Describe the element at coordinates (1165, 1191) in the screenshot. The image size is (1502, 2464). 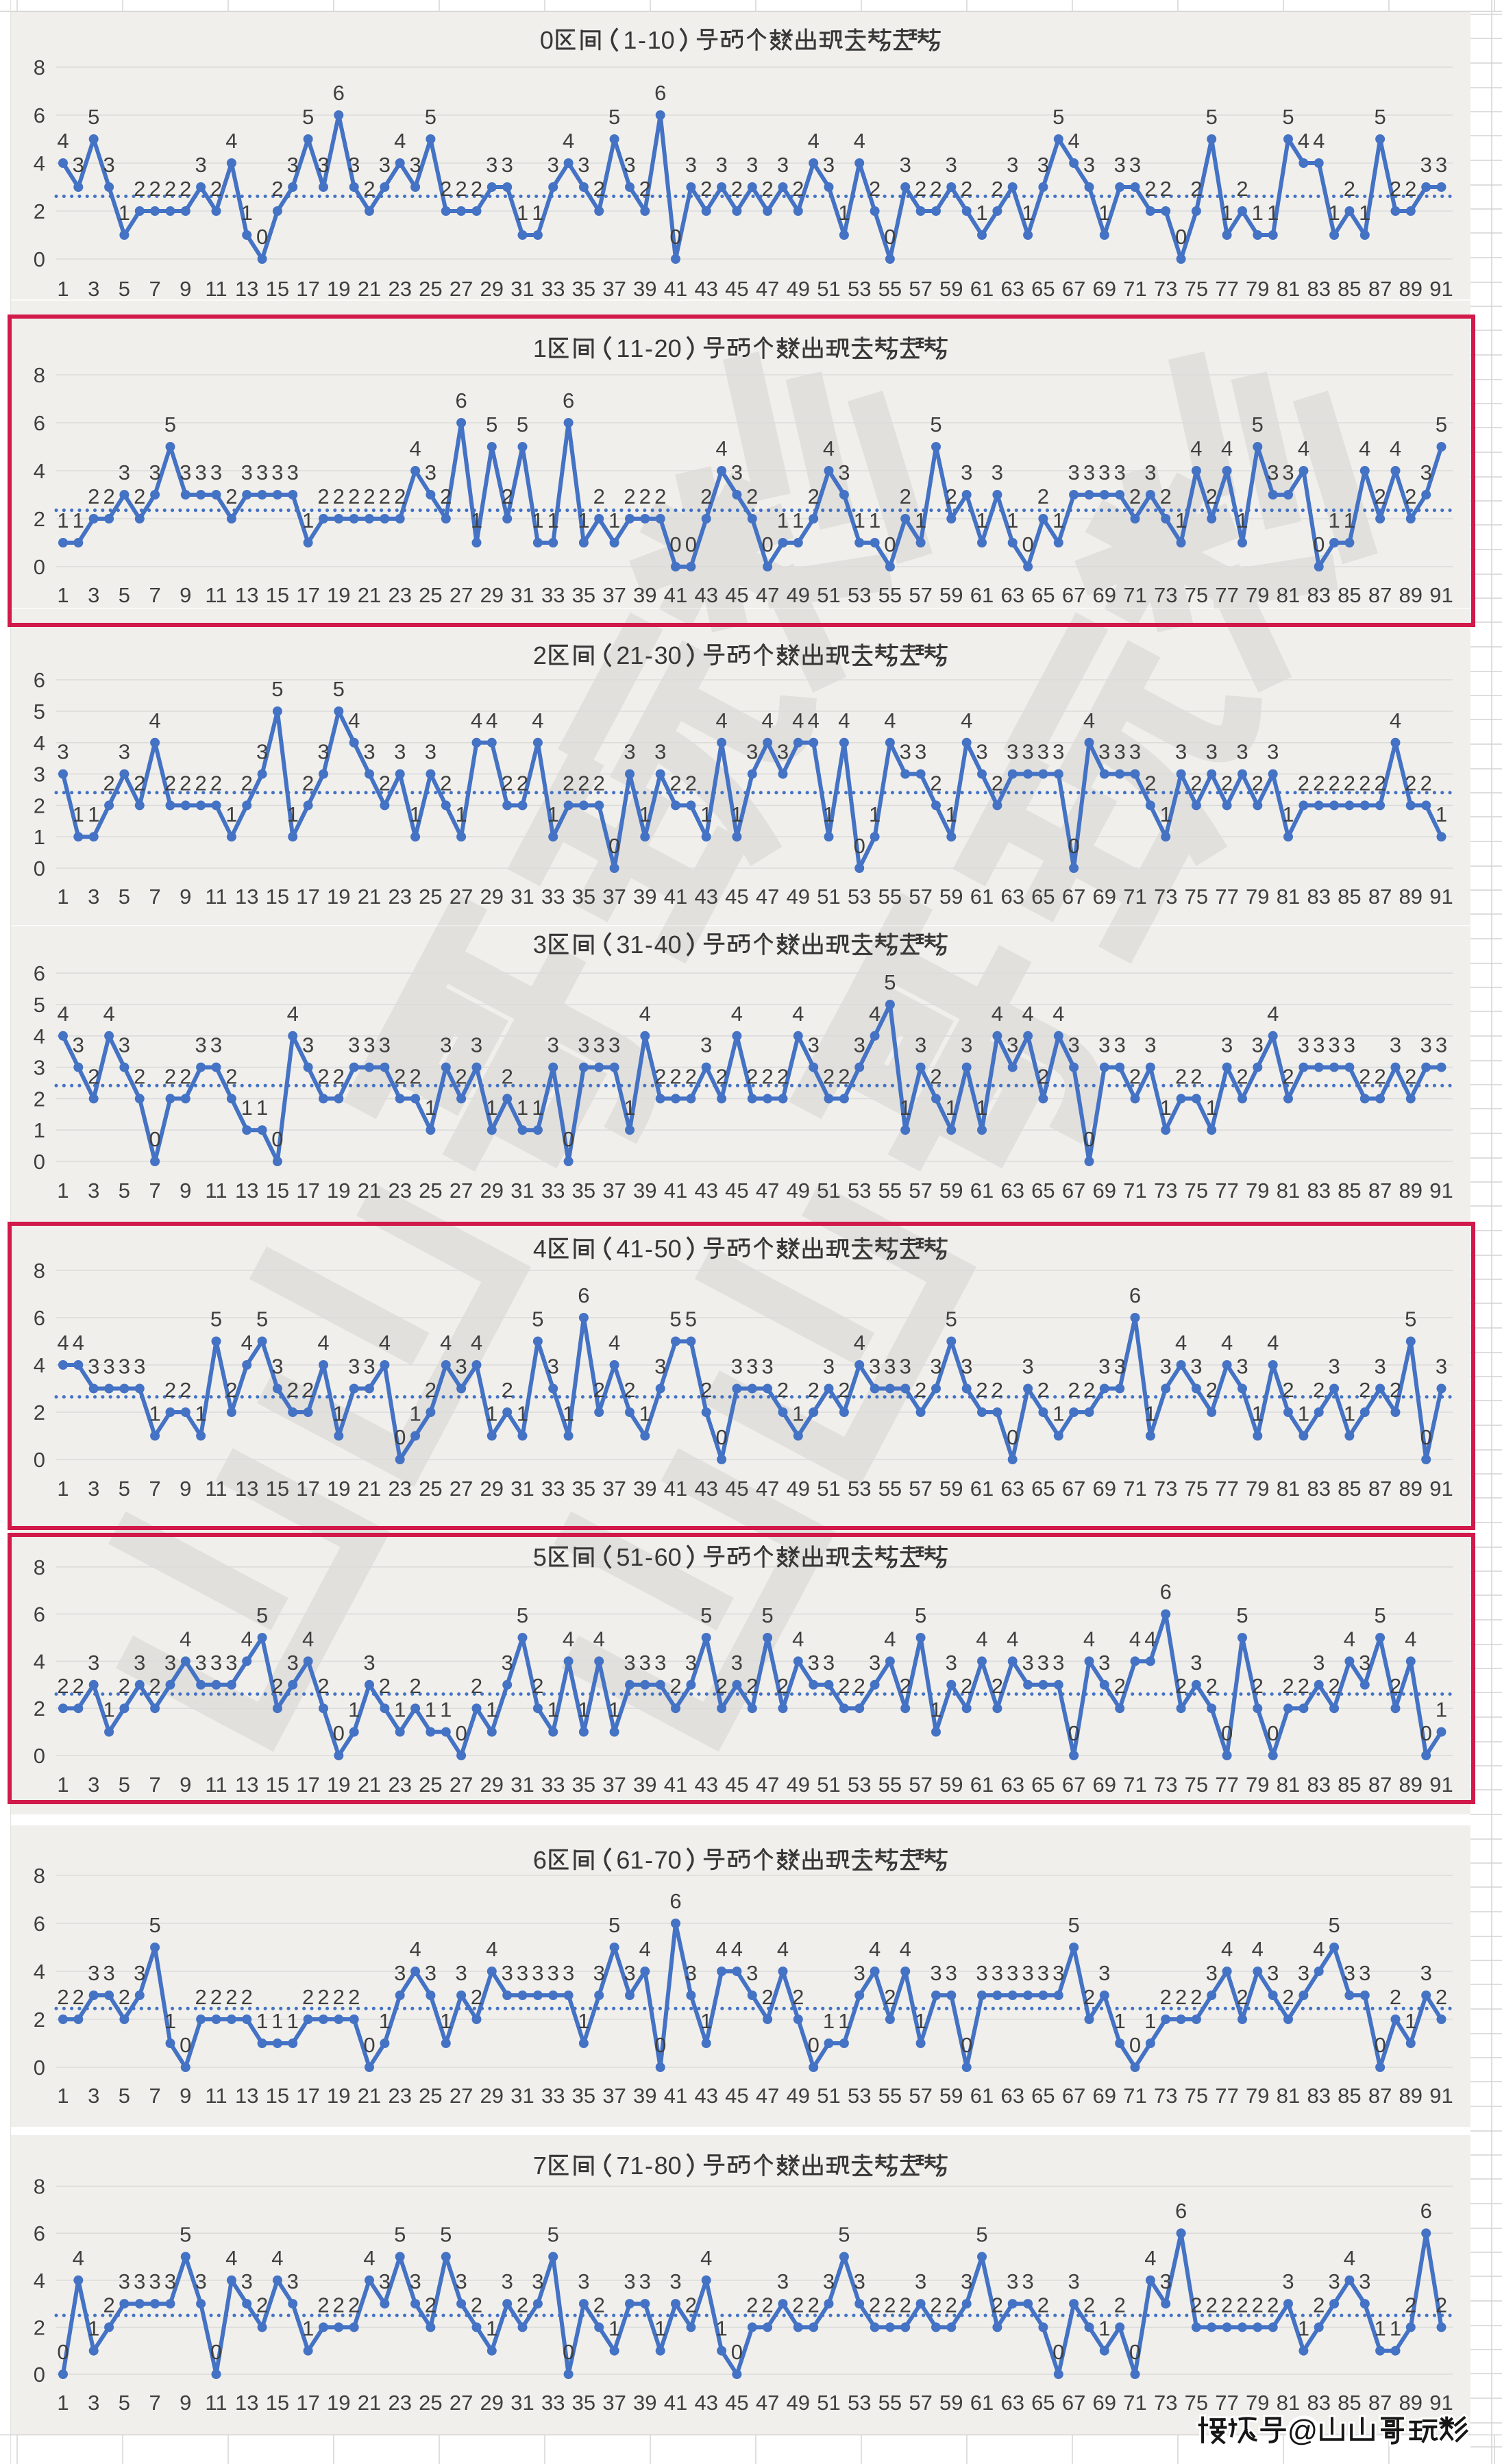
I see `svg-text: 73` at that location.